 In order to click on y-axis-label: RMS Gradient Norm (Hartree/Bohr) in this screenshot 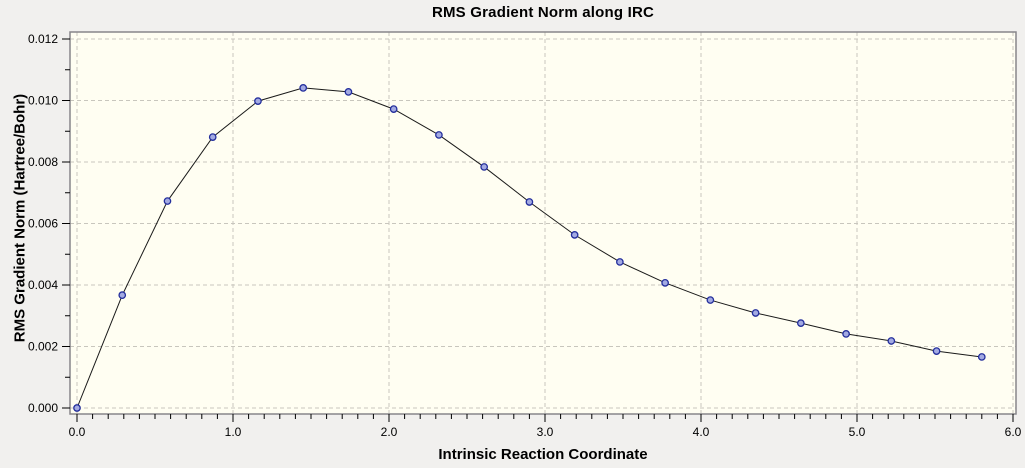, I will do `click(20, 218)`.